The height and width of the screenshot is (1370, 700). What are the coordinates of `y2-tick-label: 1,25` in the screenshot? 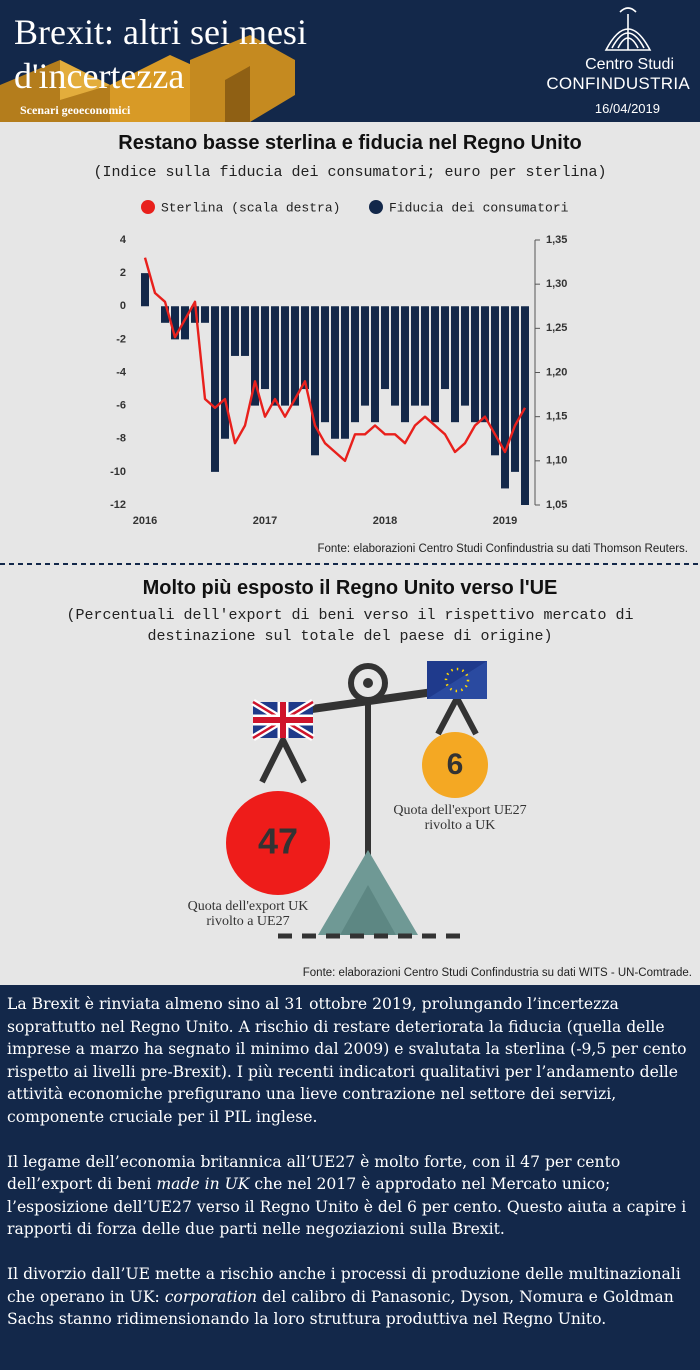 It's located at (556, 328).